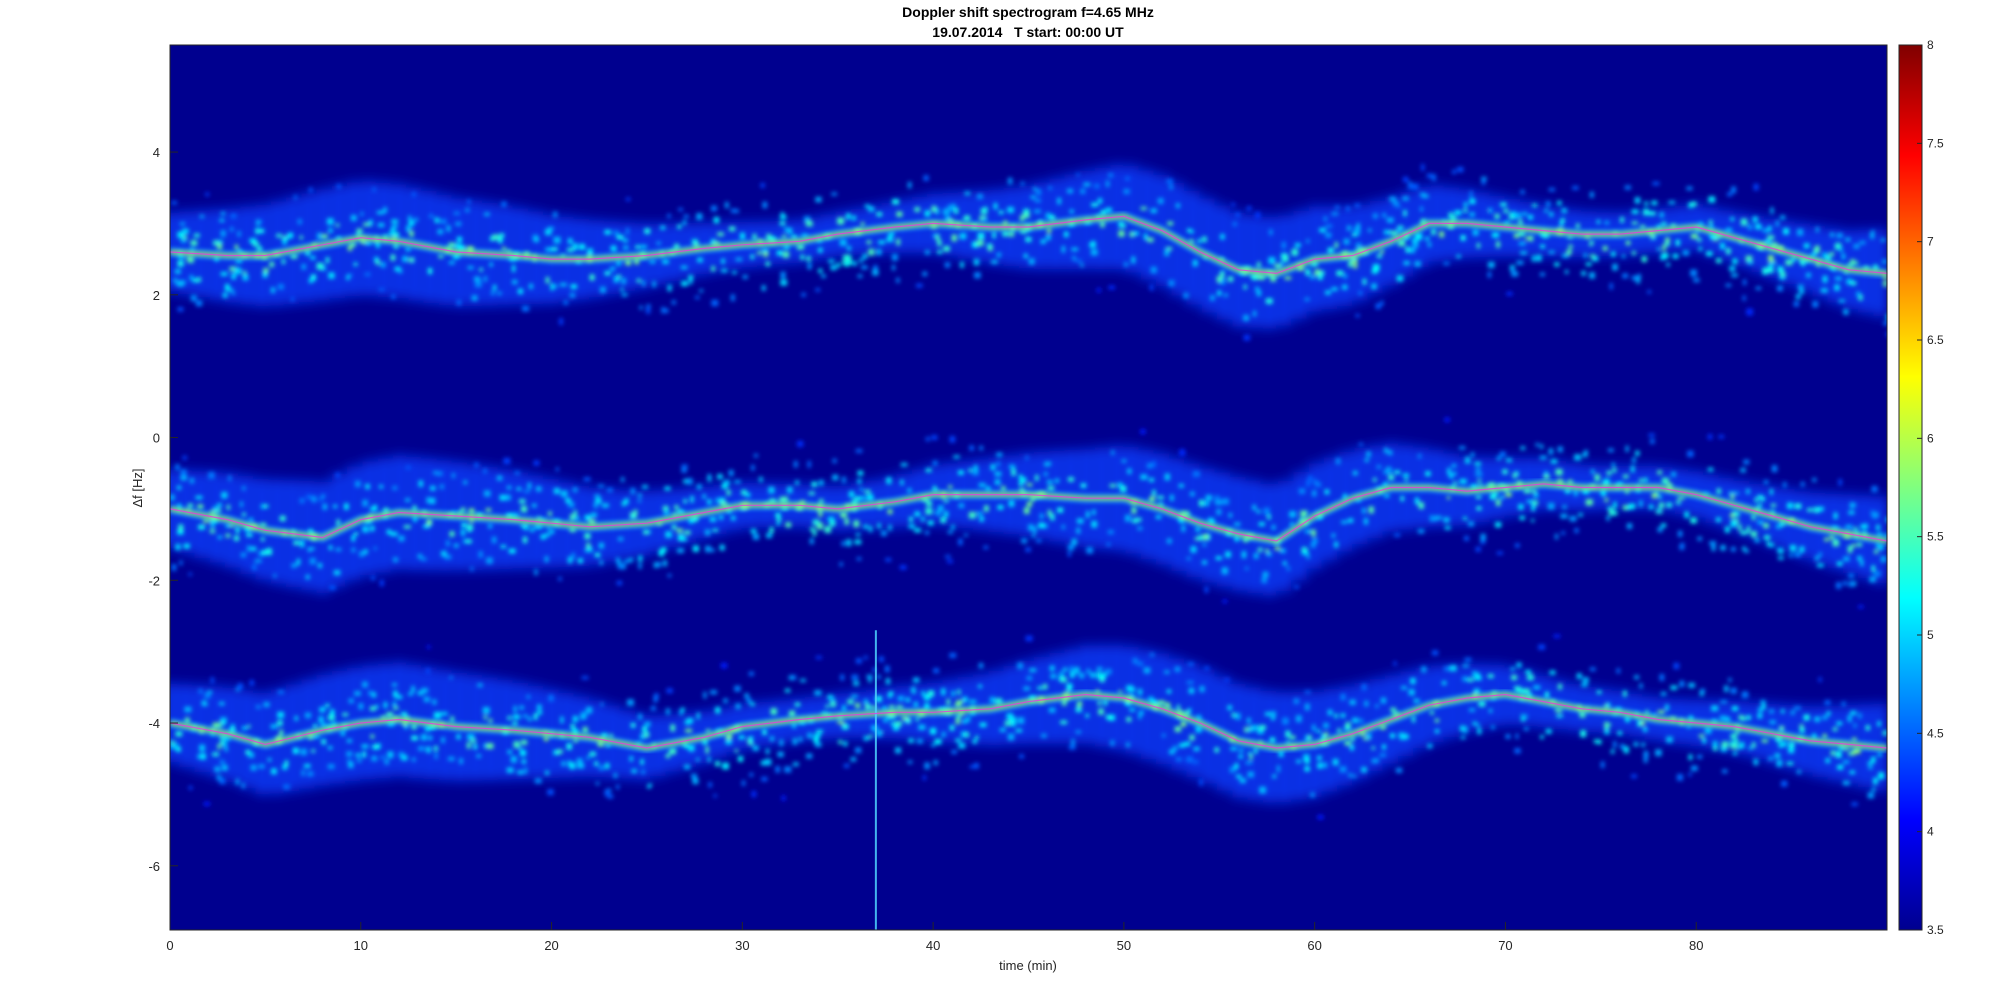 Image resolution: width=2000 pixels, height=995 pixels. What do you see at coordinates (1696, 945) in the screenshot?
I see `x-tick-label: 80` at bounding box center [1696, 945].